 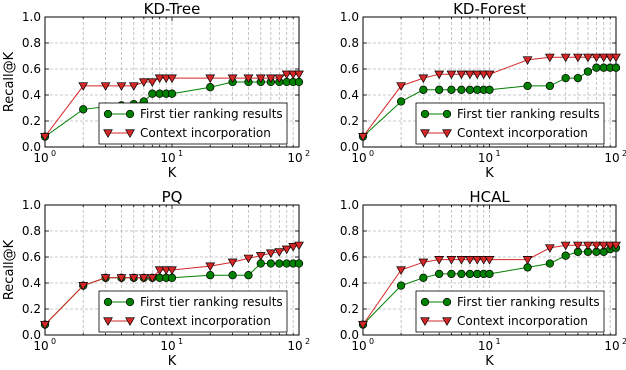 What do you see at coordinates (205, 321) in the screenshot?
I see `legend-label: Context incorporation` at bounding box center [205, 321].